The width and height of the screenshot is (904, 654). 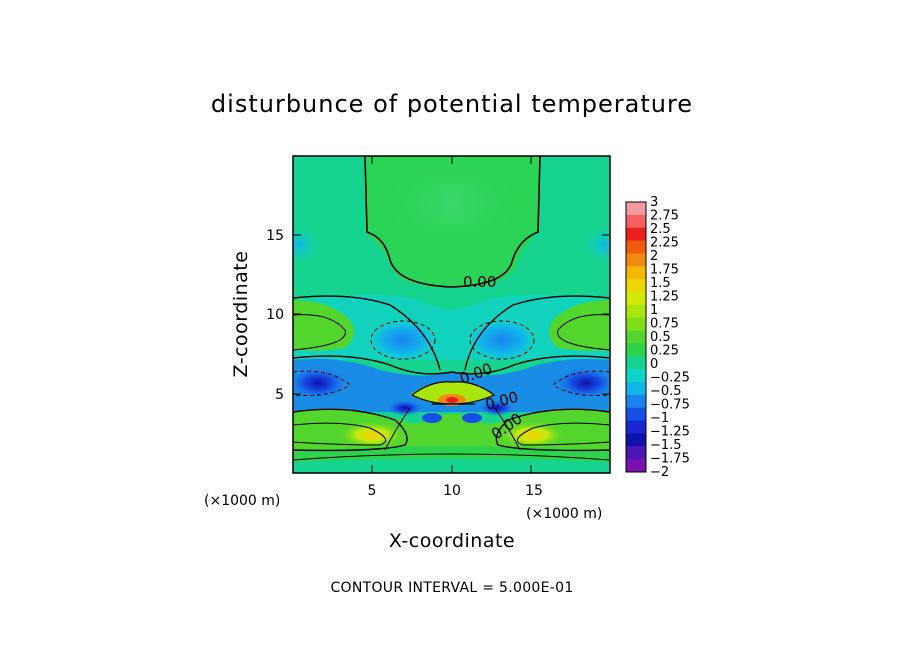 I want to click on colorbar-label: −2, so click(x=659, y=472).